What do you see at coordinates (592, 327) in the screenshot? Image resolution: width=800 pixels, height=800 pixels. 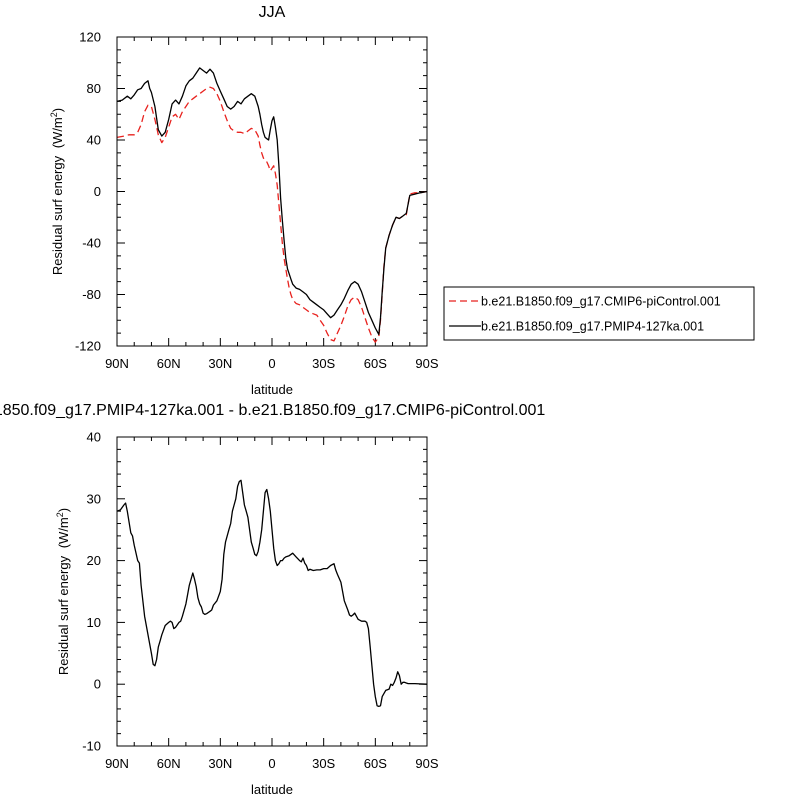 I see `legend-label-pmip4-127ka: b.e21.B1850.f09_g17.PMIP4-127ka.001` at bounding box center [592, 327].